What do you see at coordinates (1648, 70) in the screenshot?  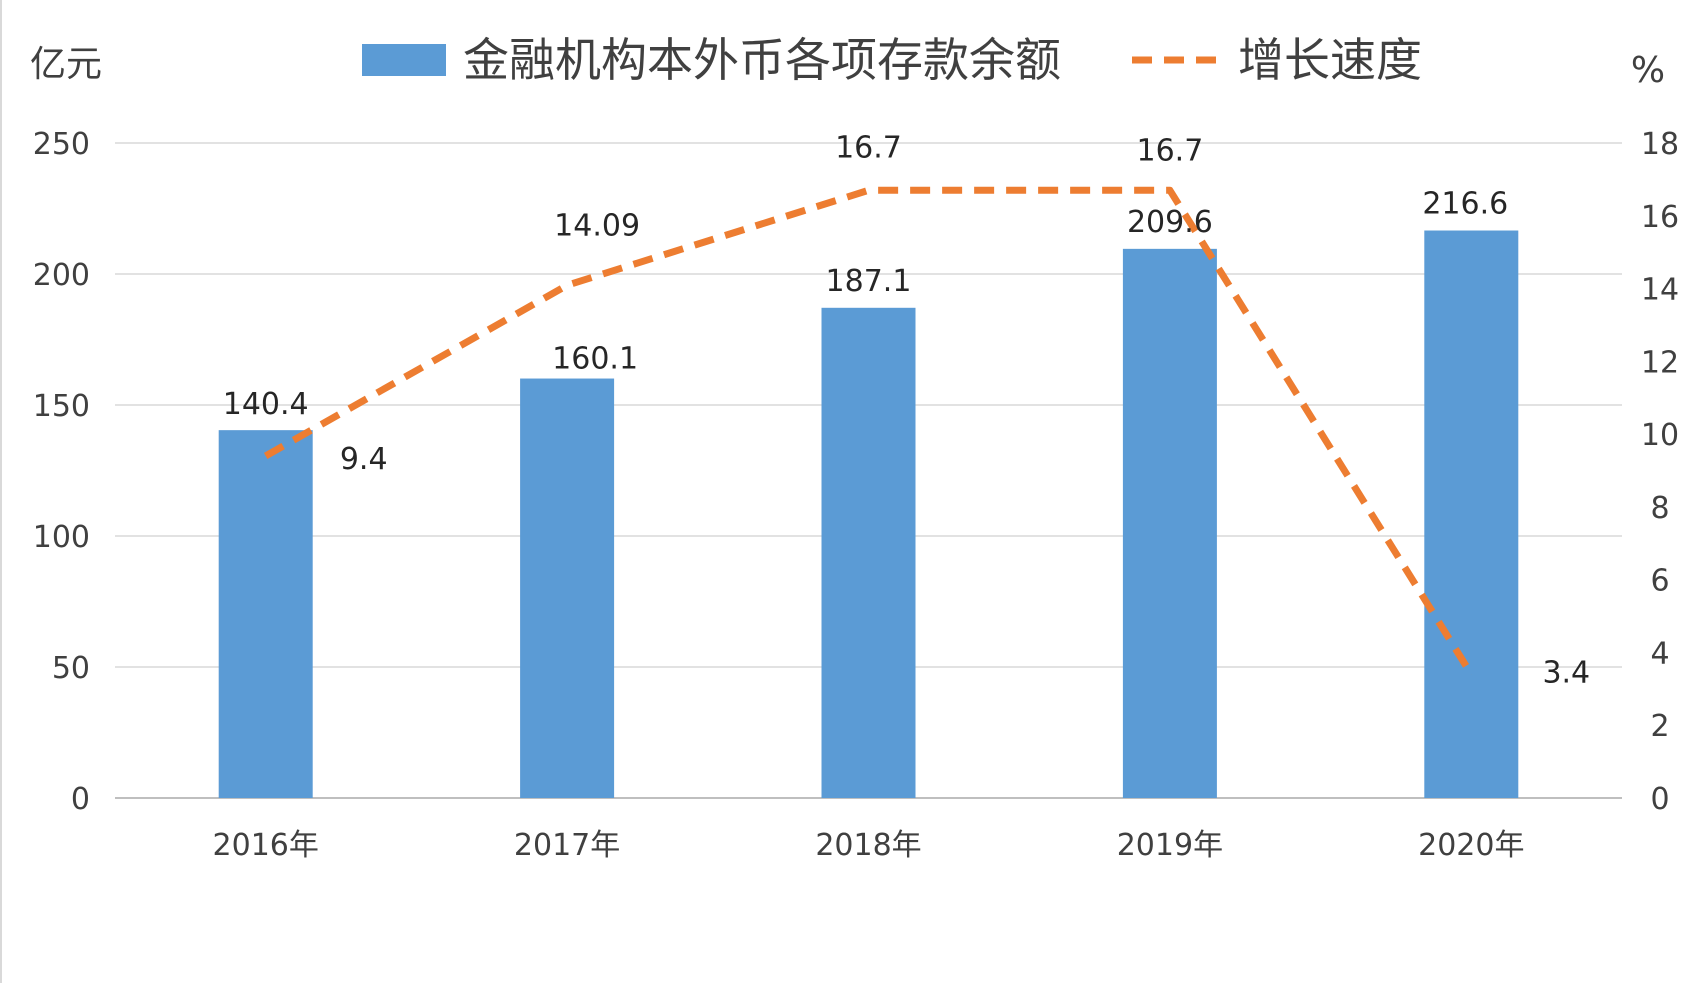 I see `right-axis-unit: %` at bounding box center [1648, 70].